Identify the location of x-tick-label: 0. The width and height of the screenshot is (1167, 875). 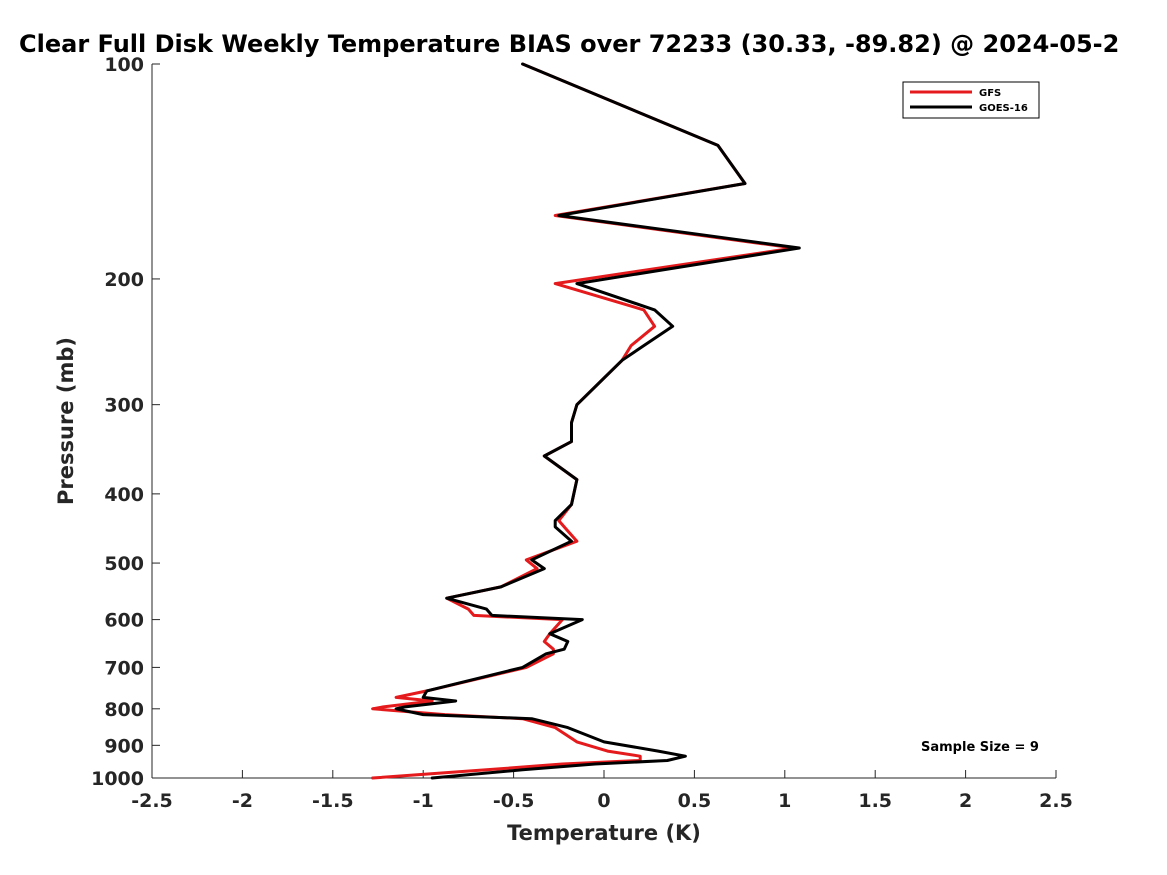
(603, 801).